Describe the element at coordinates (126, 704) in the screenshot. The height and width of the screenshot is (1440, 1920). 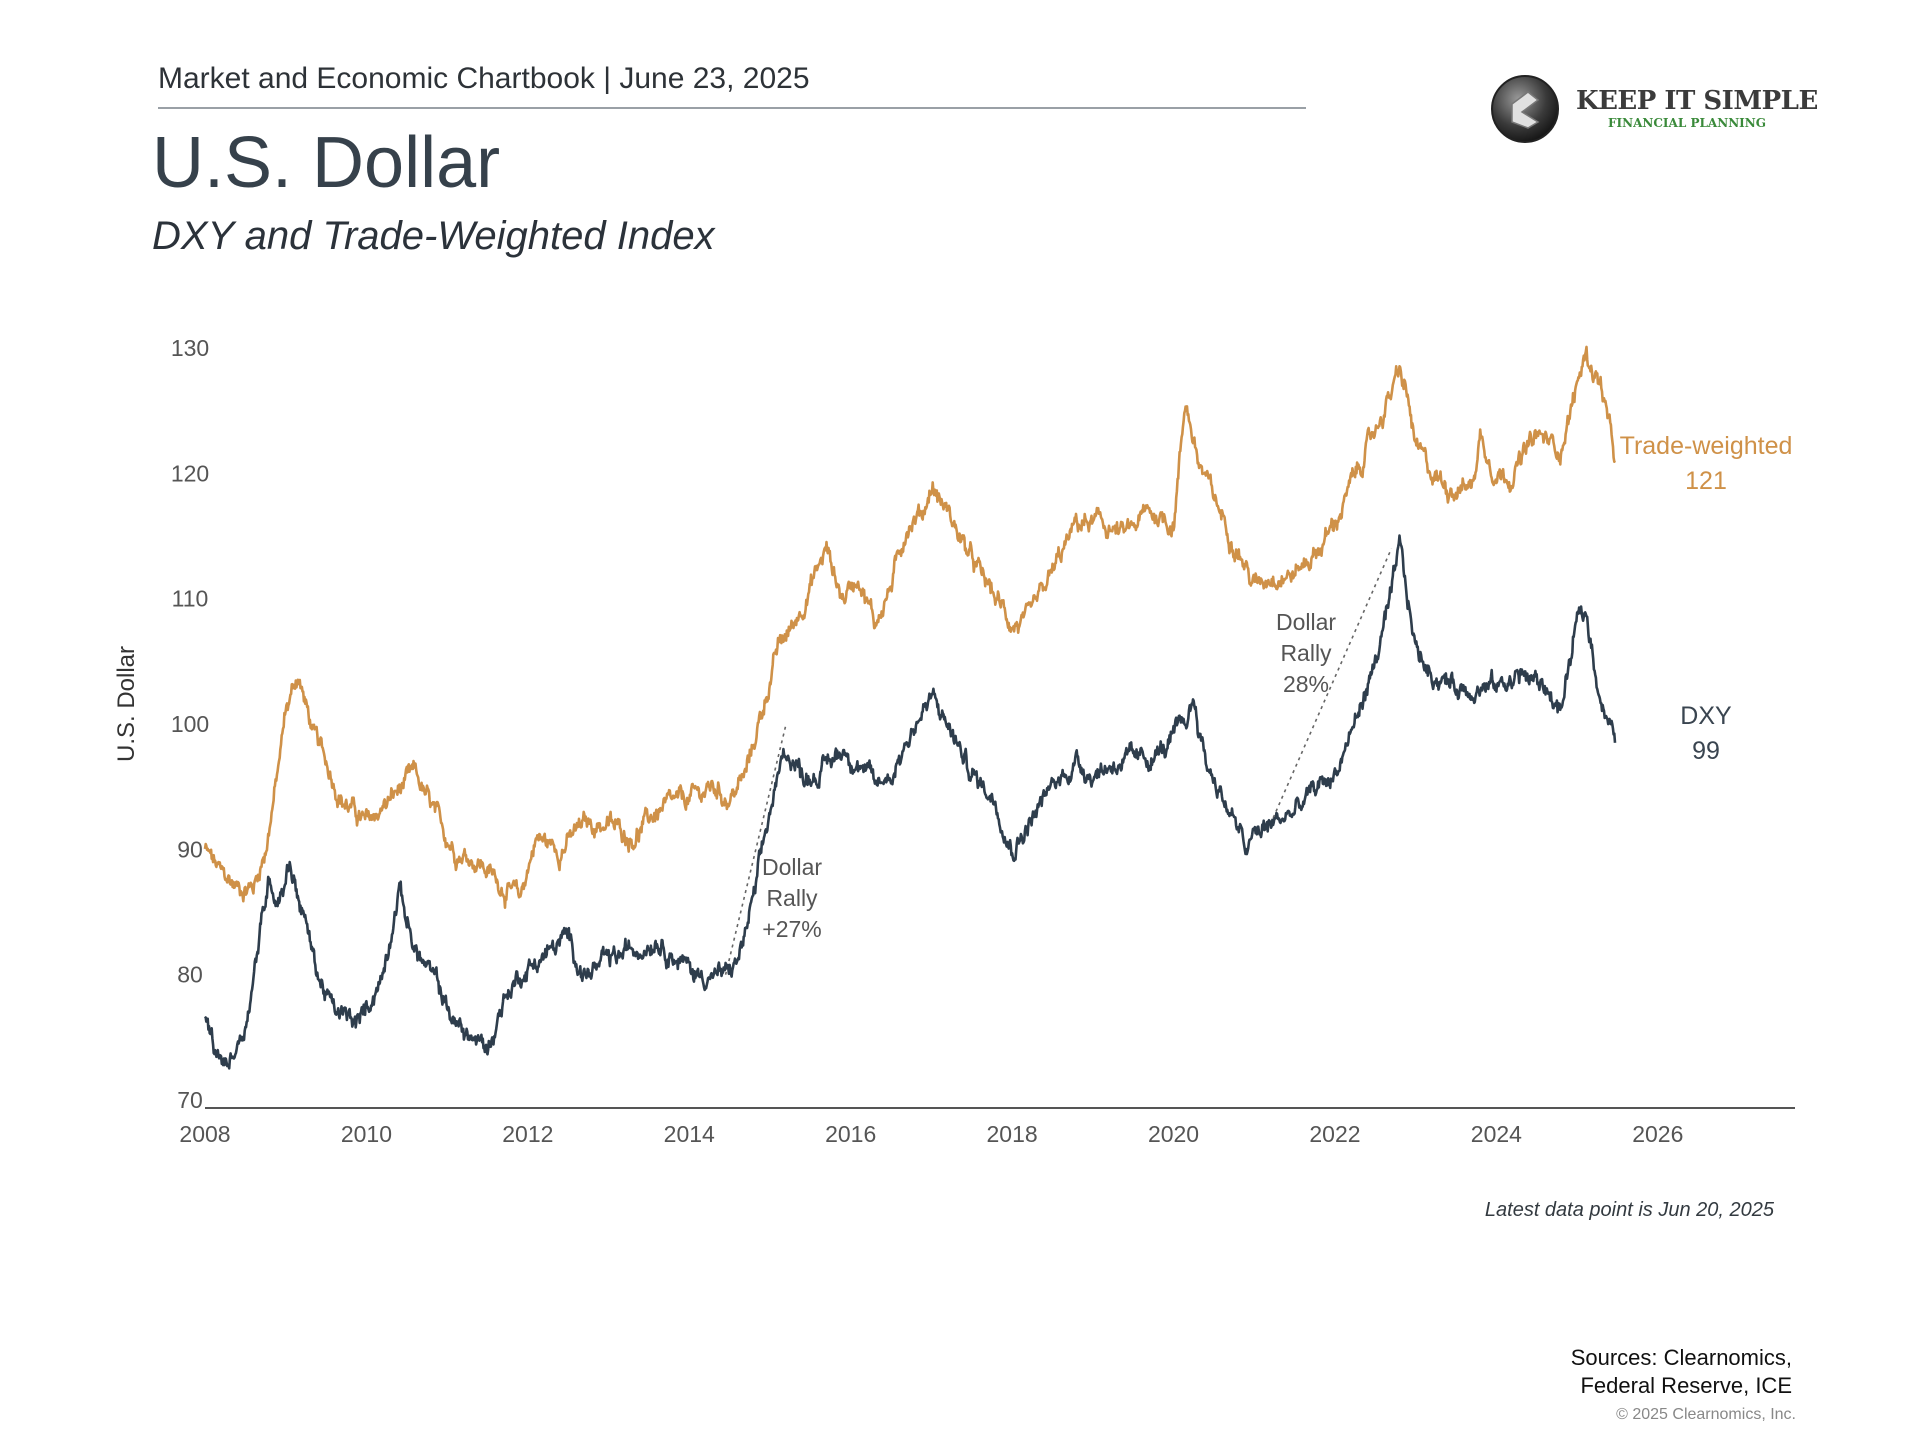
I see `y-axis-label: U.S. Dollar` at that location.